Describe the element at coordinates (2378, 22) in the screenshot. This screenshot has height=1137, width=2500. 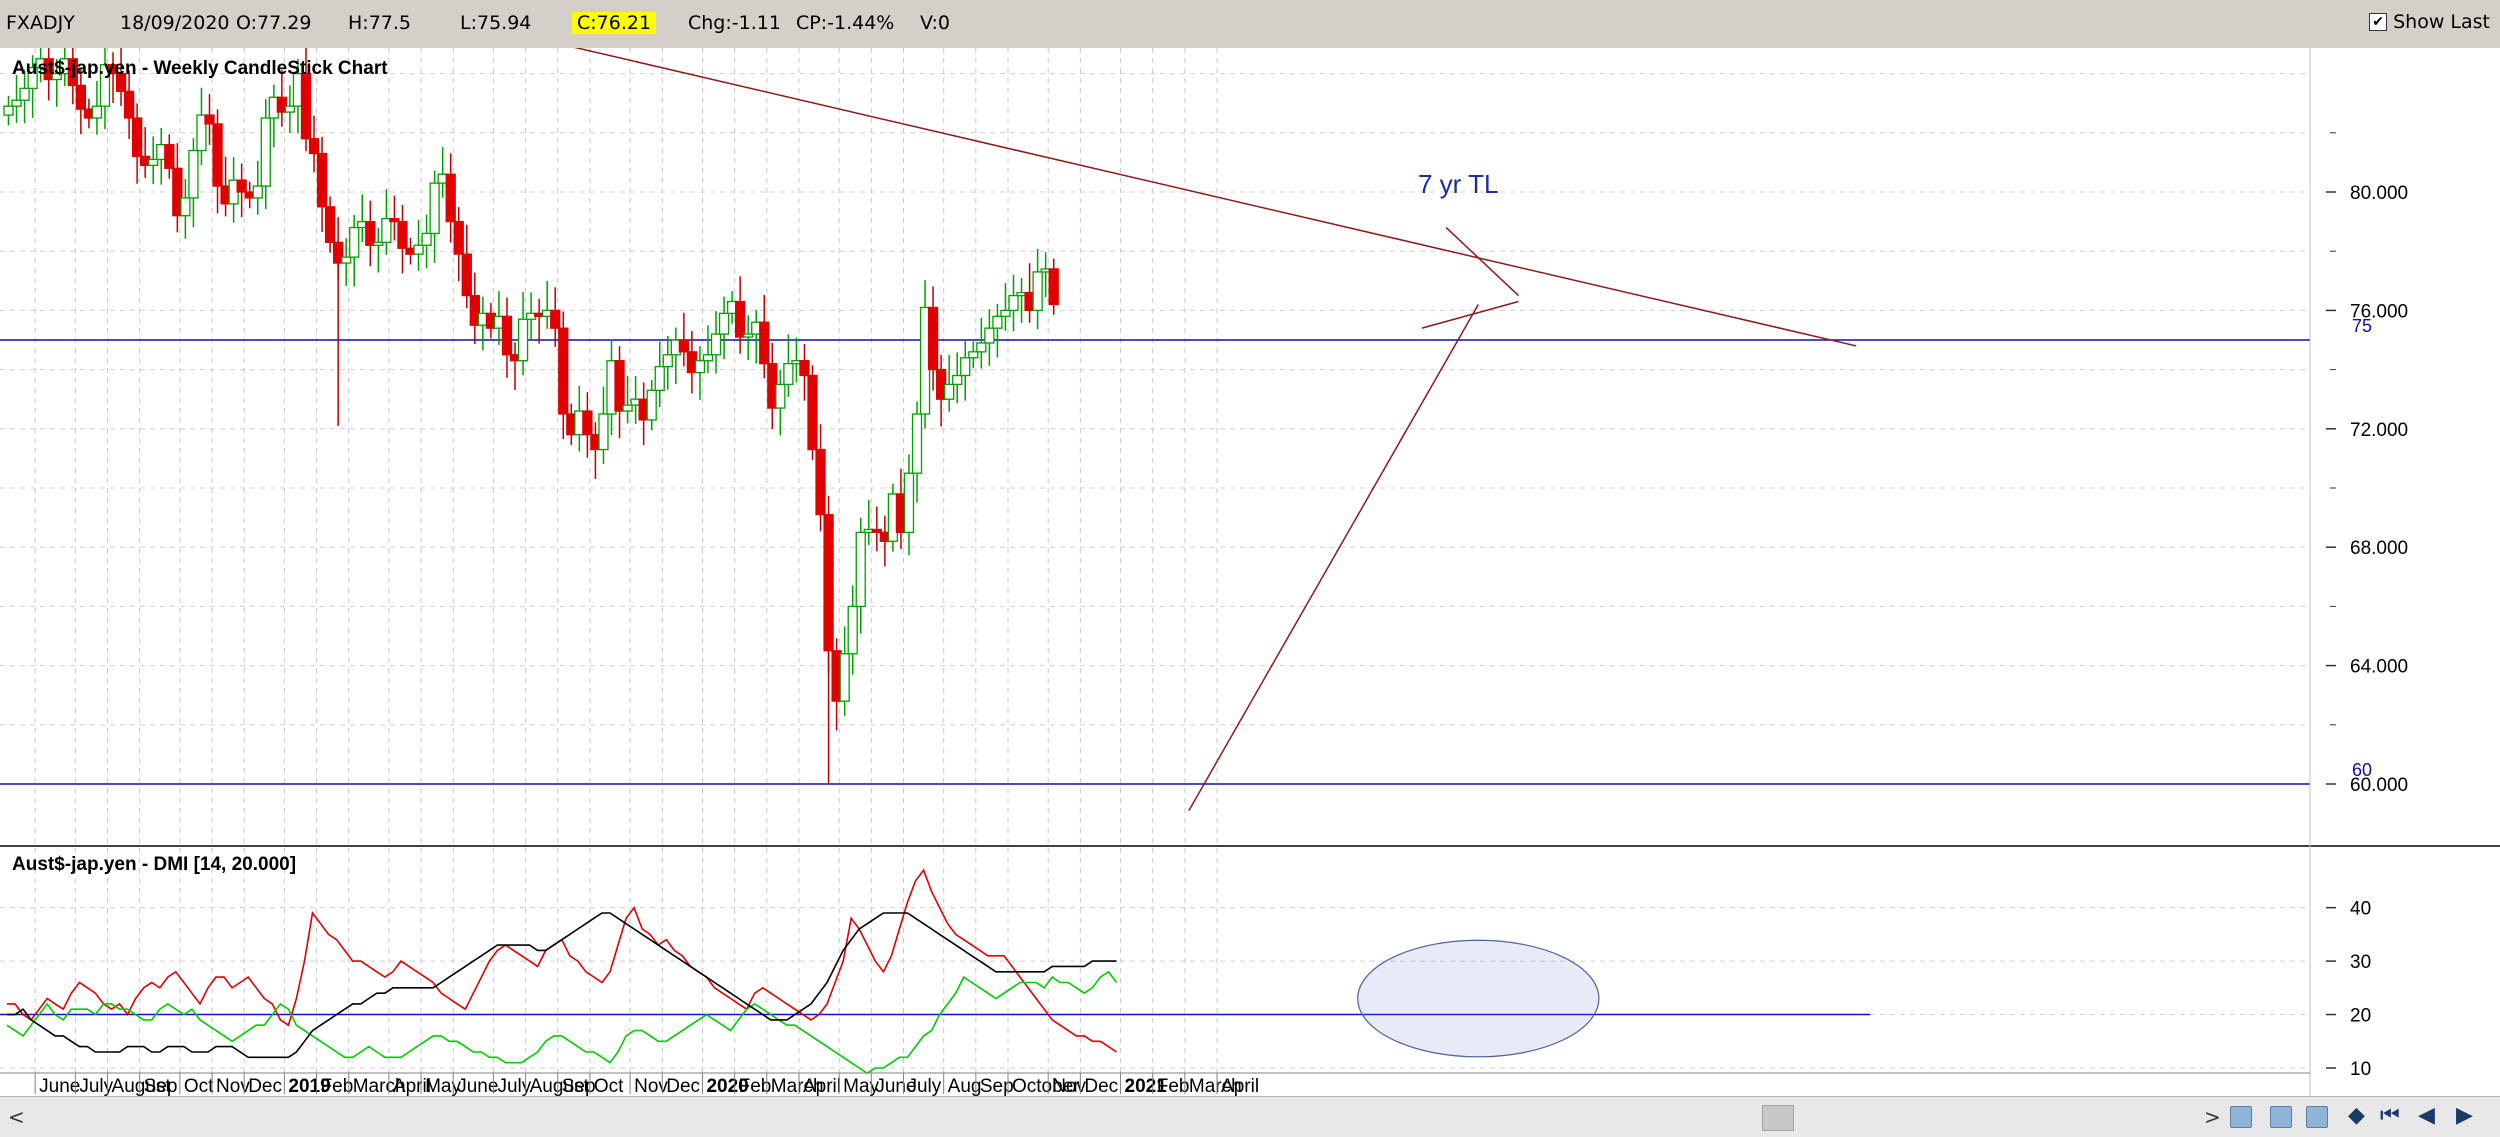
I see `show-last-checkbox: ✔` at that location.